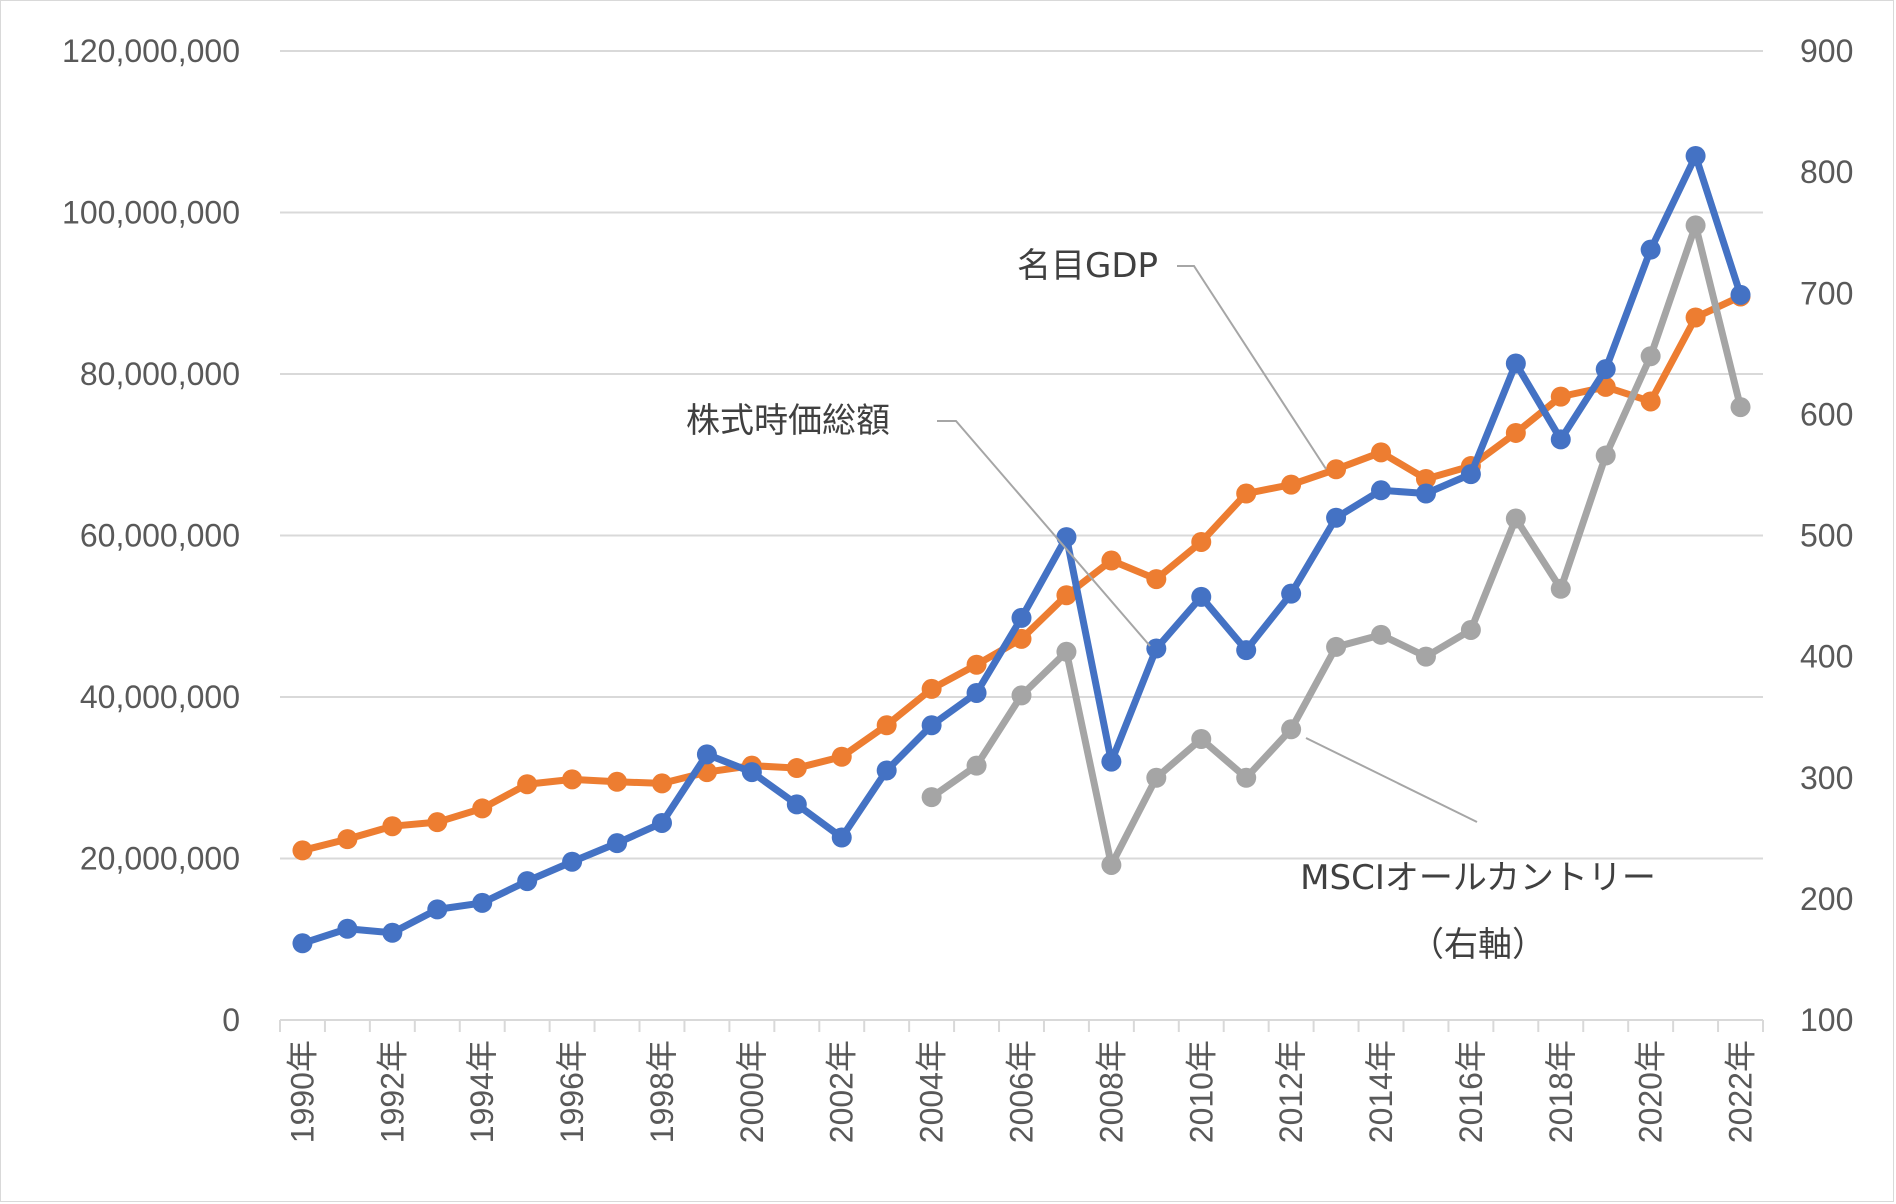 This screenshot has width=1896, height=1204. Describe the element at coordinates (1207, 544) in the screenshot. I see `annotation-leaders` at that location.